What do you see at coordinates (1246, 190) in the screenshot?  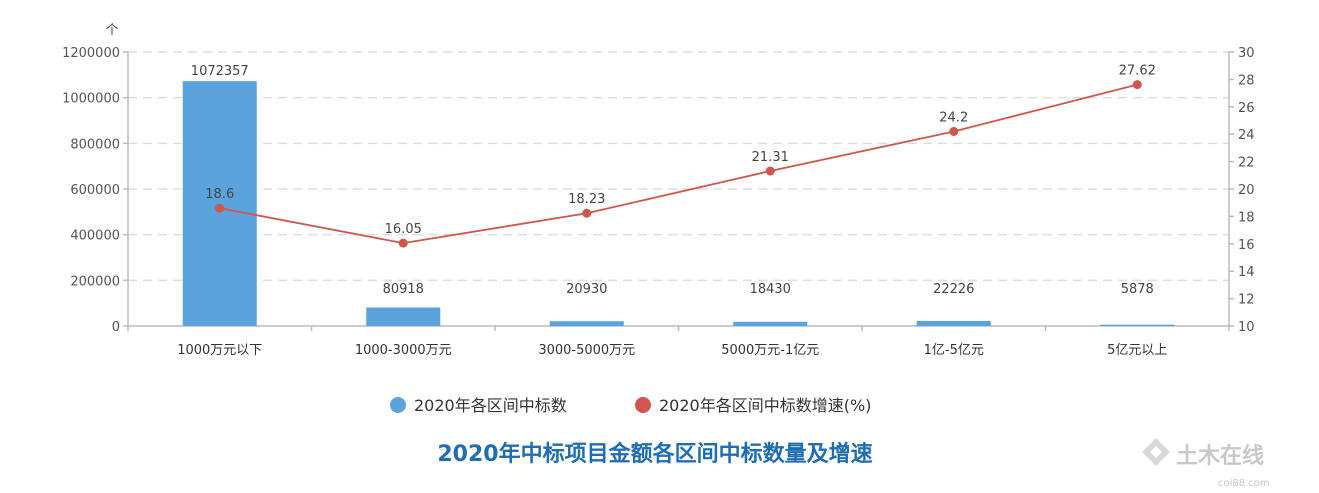 I see `y2-tick-label: 20` at bounding box center [1246, 190].